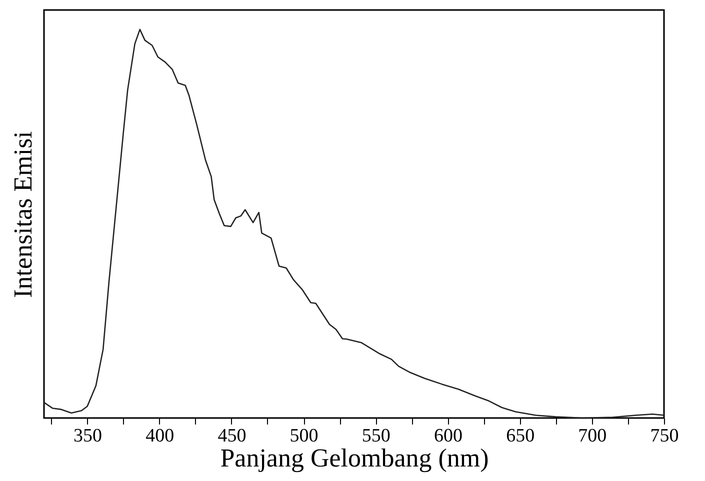 The image size is (705, 481). What do you see at coordinates (354, 458) in the screenshot?
I see `x-axis-title: Panjang Gelombang (nm)` at bounding box center [354, 458].